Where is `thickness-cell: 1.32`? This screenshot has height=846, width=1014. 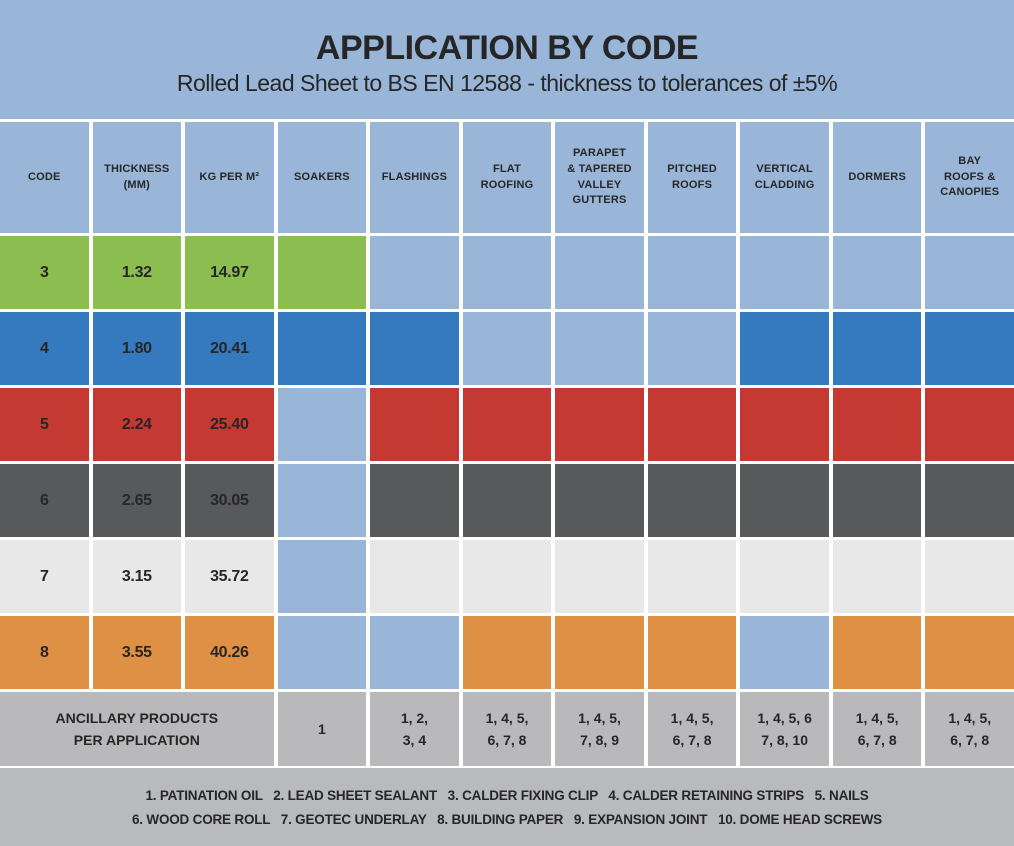
thickness-cell: 1.32 is located at coordinates (137, 272).